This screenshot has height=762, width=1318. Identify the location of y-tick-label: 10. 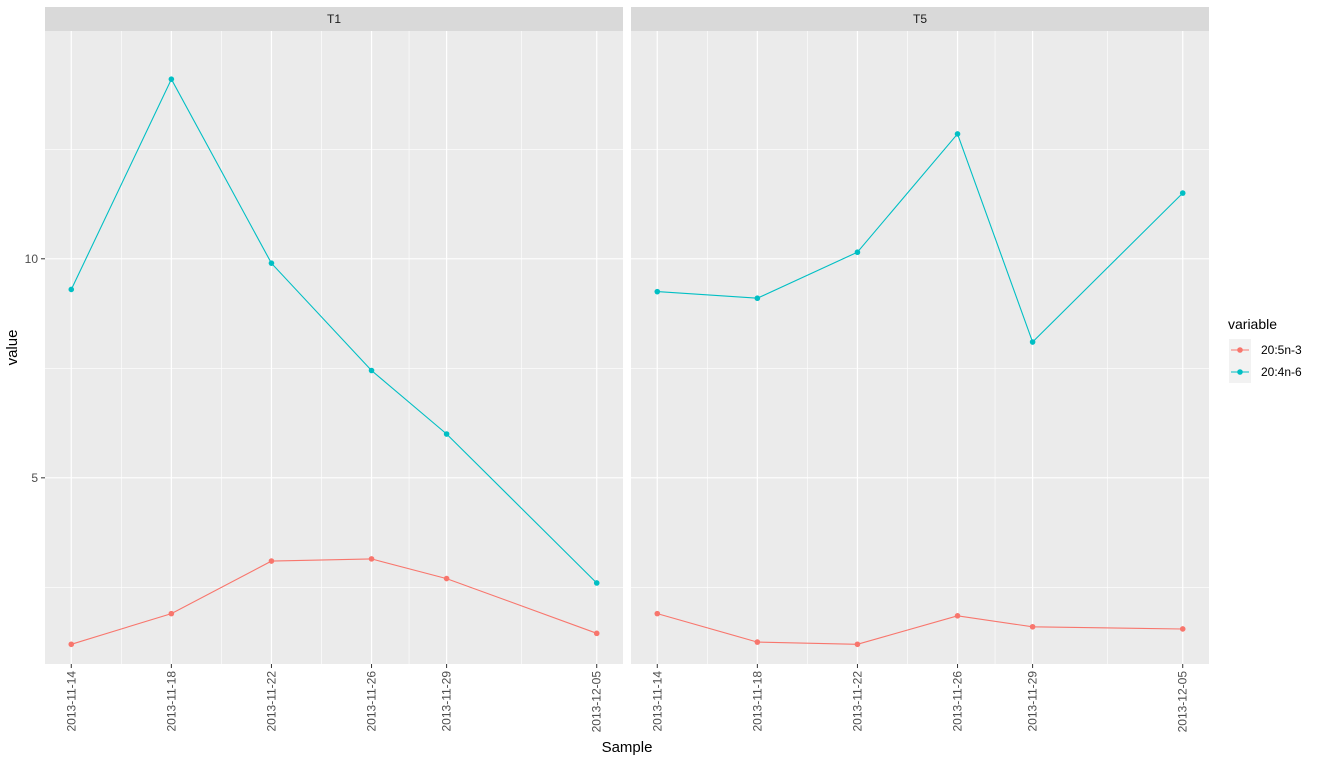
(32, 259).